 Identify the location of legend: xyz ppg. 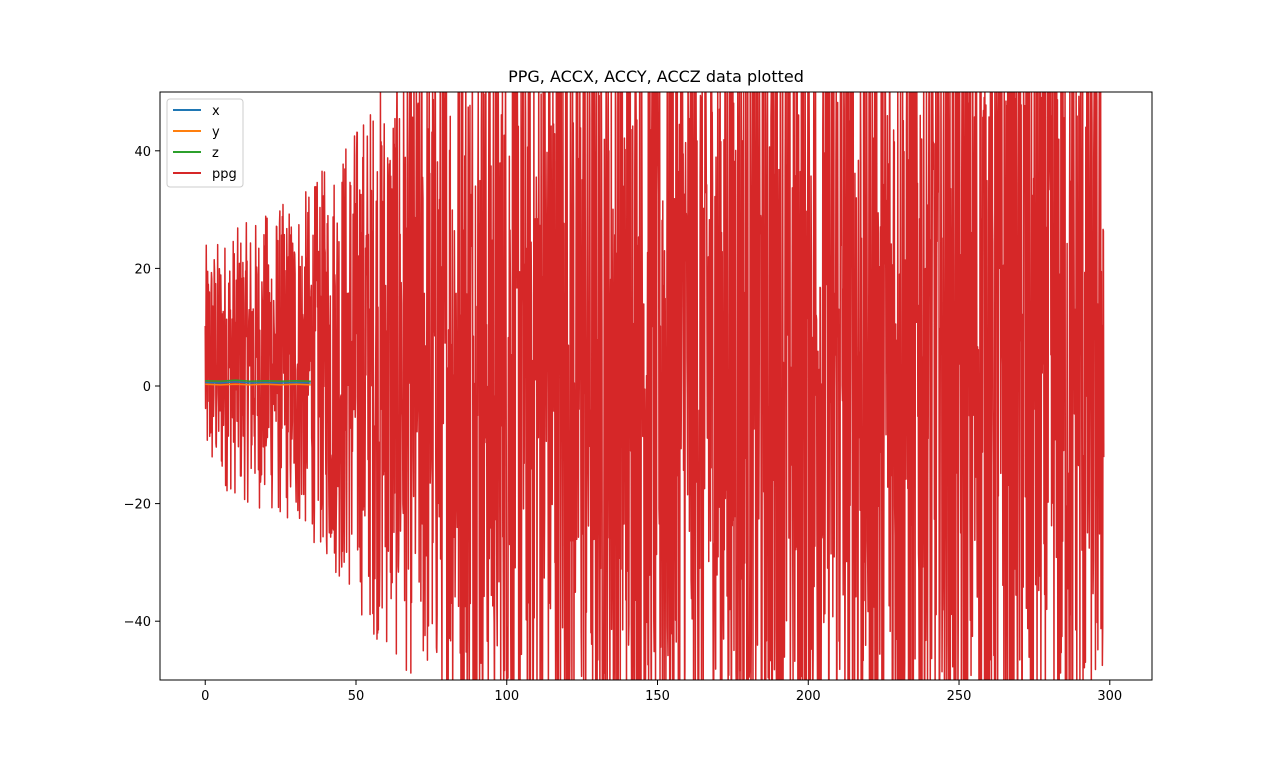
(205, 143).